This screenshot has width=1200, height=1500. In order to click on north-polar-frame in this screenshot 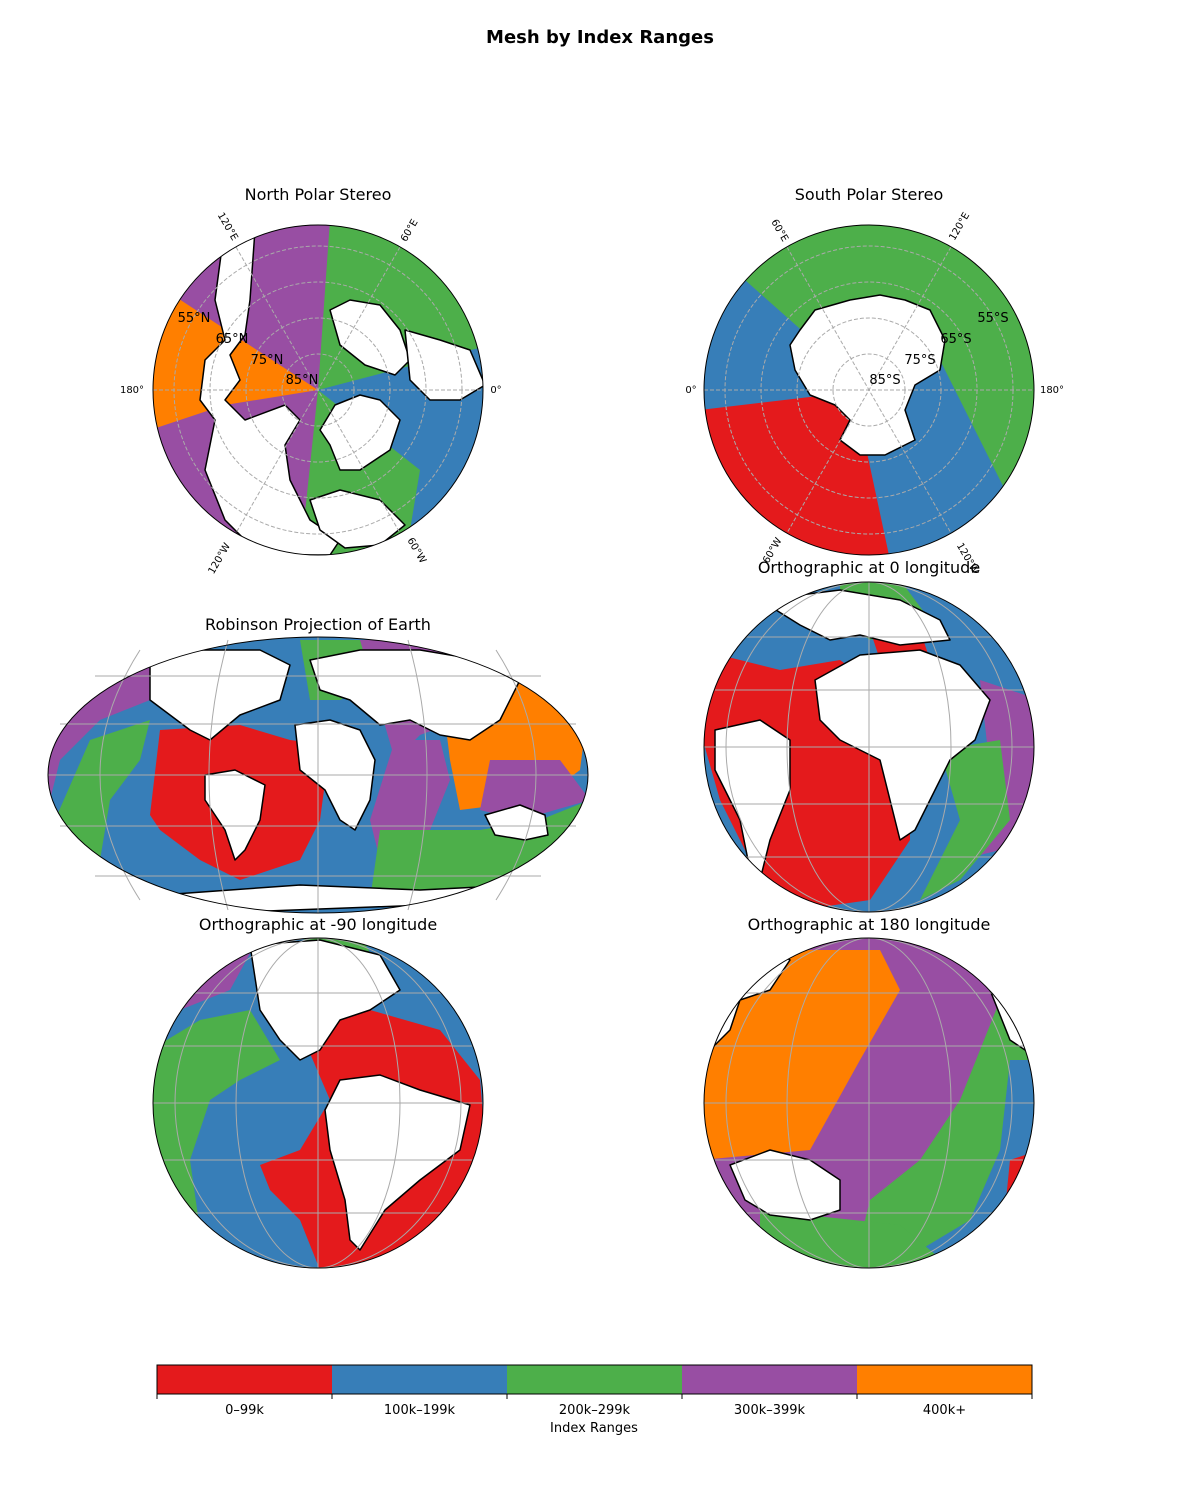, I will do `click(318, 390)`.